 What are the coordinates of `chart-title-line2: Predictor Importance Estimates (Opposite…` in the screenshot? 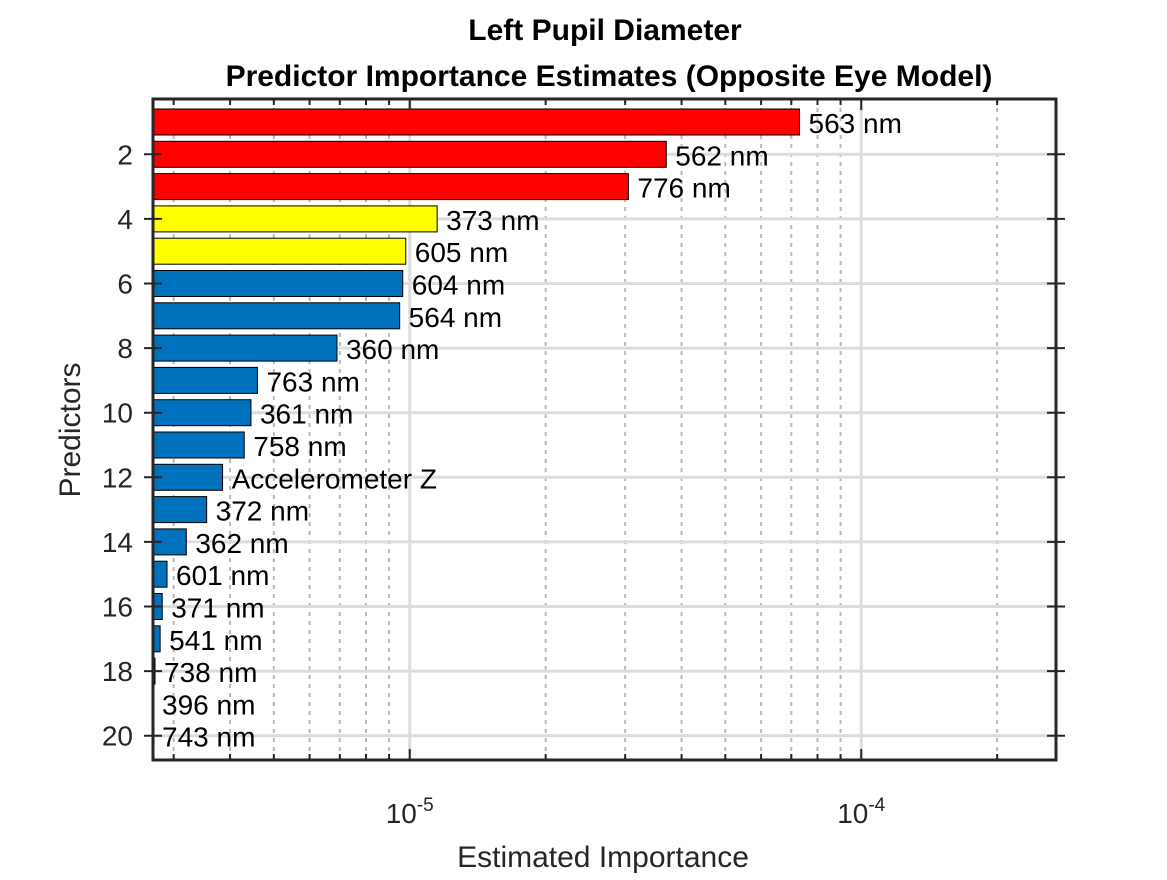 It's located at (609, 76).